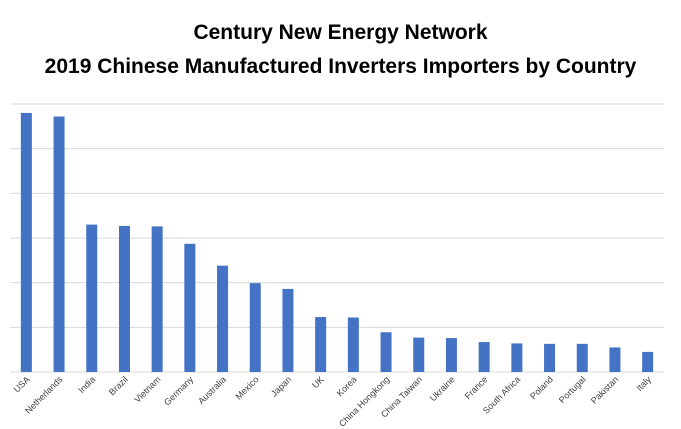 Image resolution: width=681 pixels, height=429 pixels. What do you see at coordinates (476, 387) in the screenshot?
I see `x-tick-label: France` at bounding box center [476, 387].